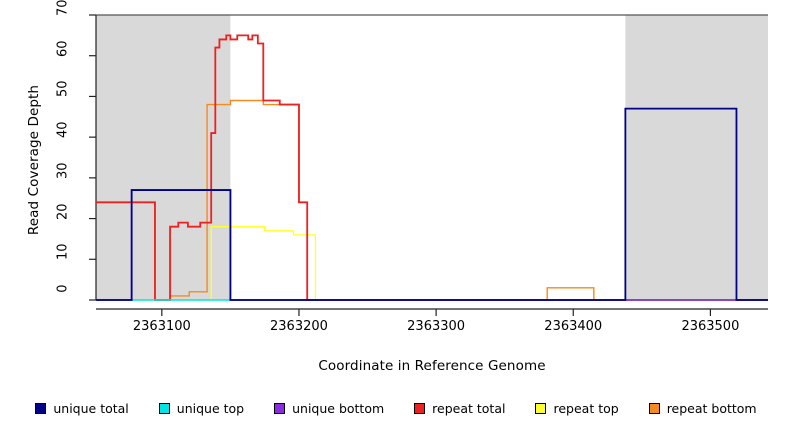 Image resolution: width=792 pixels, height=432 pixels. I want to click on y-tick-label: 30, so click(63, 170).